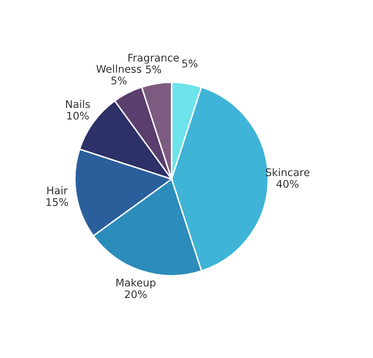 The width and height of the screenshot is (373, 358). Describe the element at coordinates (119, 68) in the screenshot. I see `slice-label: Wellness` at that location.